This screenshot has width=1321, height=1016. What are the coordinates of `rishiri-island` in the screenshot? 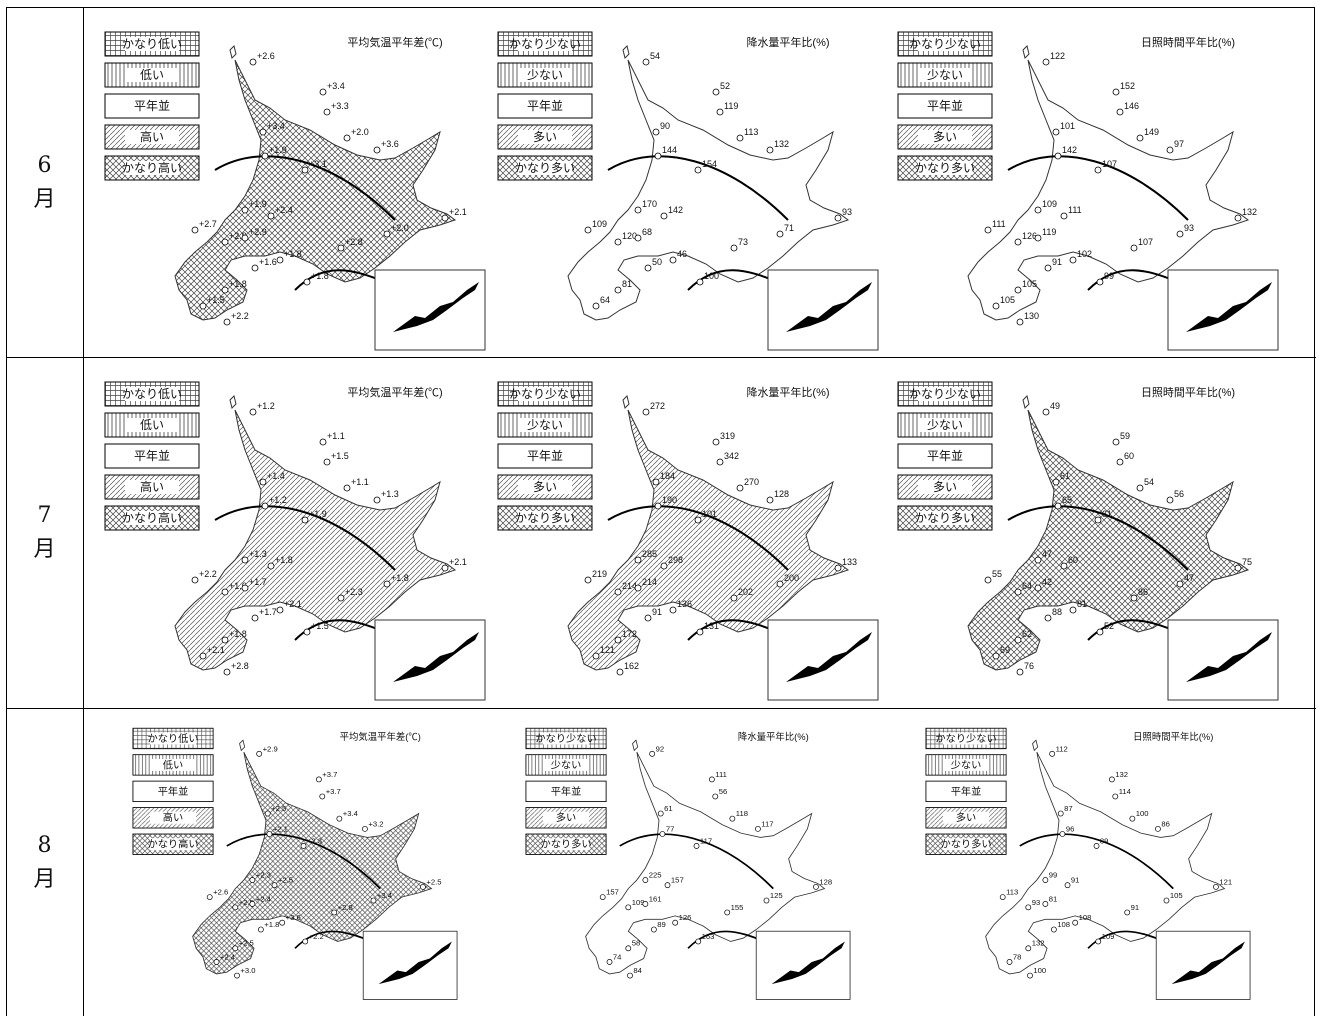 It's located at (635, 745).